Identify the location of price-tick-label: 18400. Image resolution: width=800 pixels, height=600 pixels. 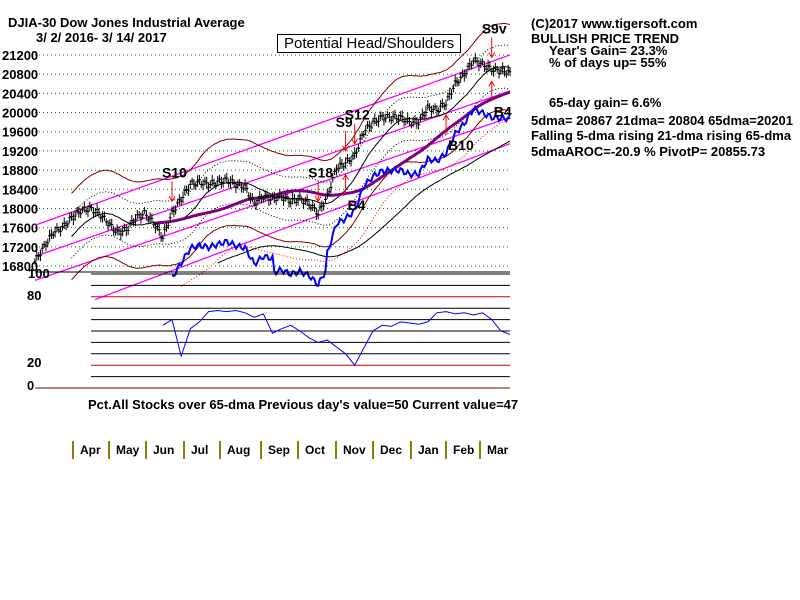
(20, 189).